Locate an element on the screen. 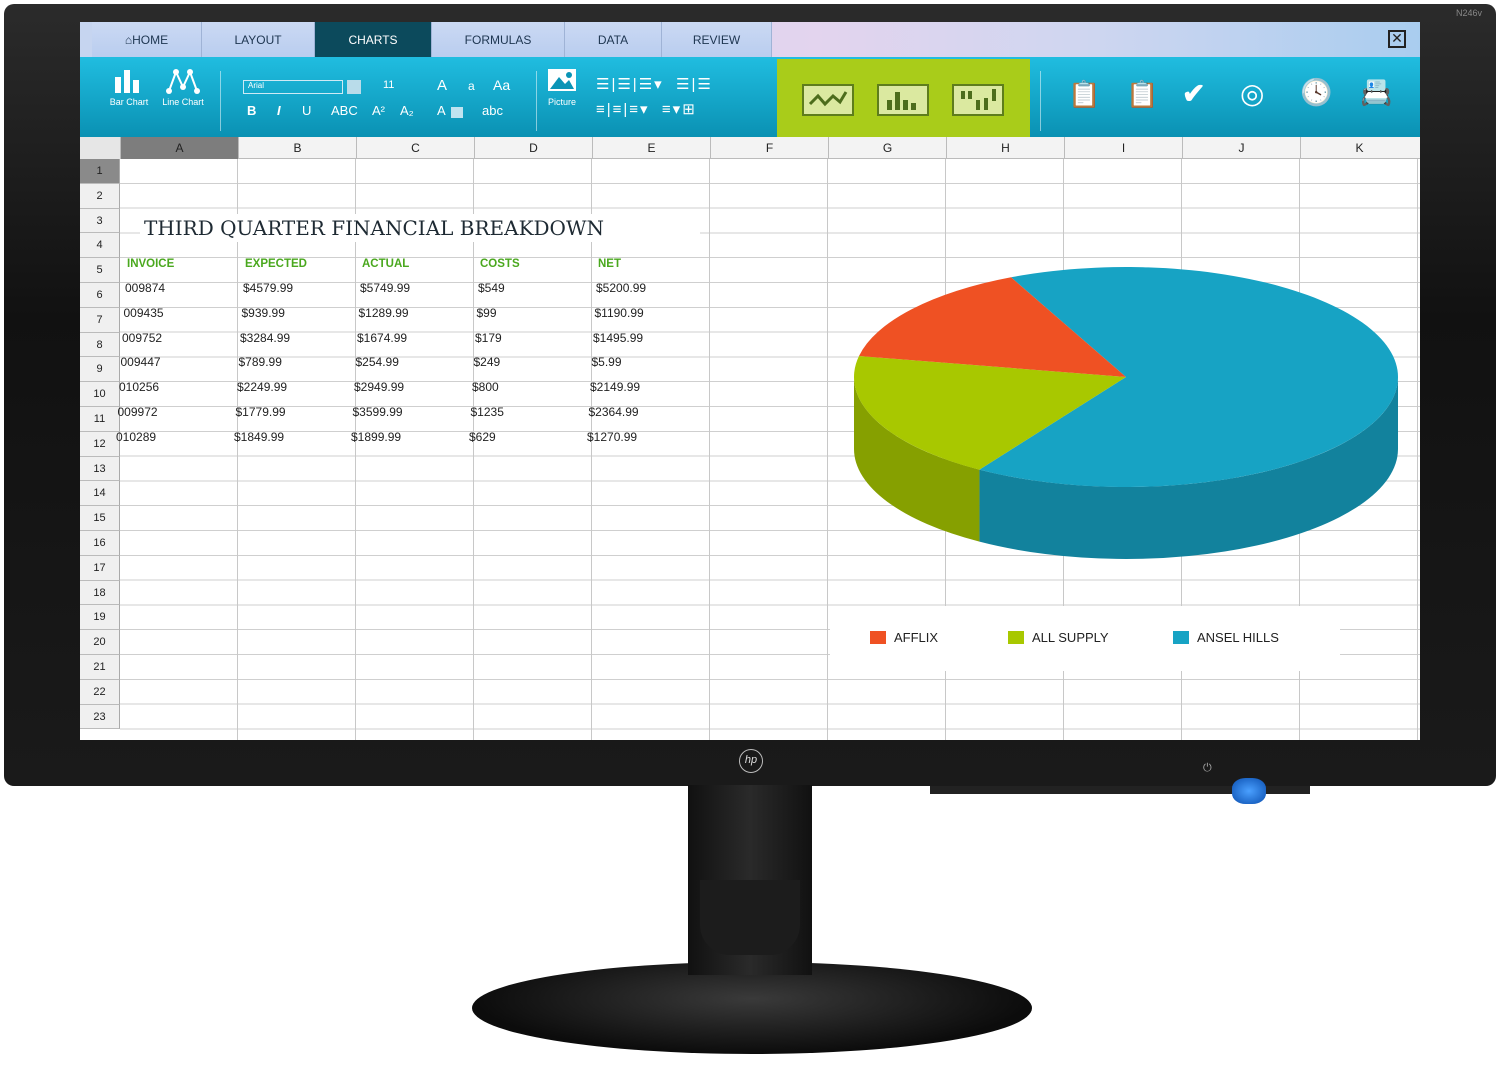 This screenshot has height=1073, width=1500. row-header-7: 7 is located at coordinates (100, 320).